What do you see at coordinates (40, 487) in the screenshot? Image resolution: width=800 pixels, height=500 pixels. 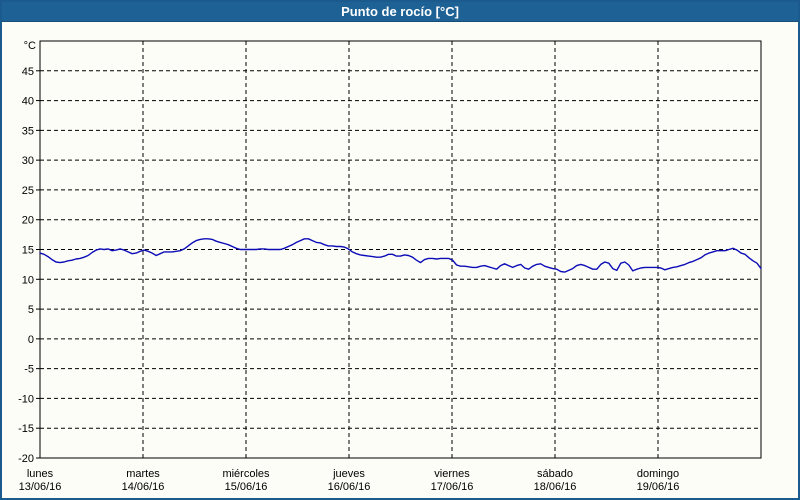 I see `x-day-date-label: 13/06/16` at bounding box center [40, 487].